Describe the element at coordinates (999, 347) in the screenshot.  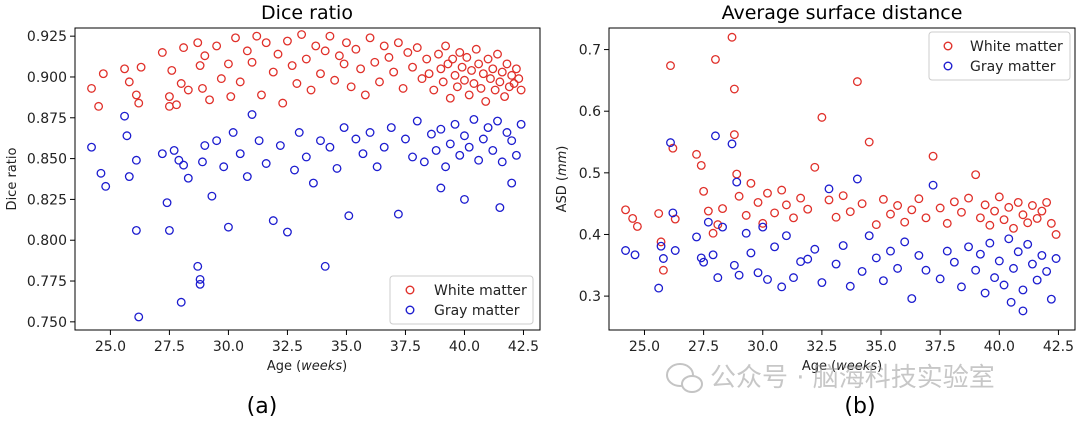
I see `panel-b-xtick-label: 40.0` at that location.